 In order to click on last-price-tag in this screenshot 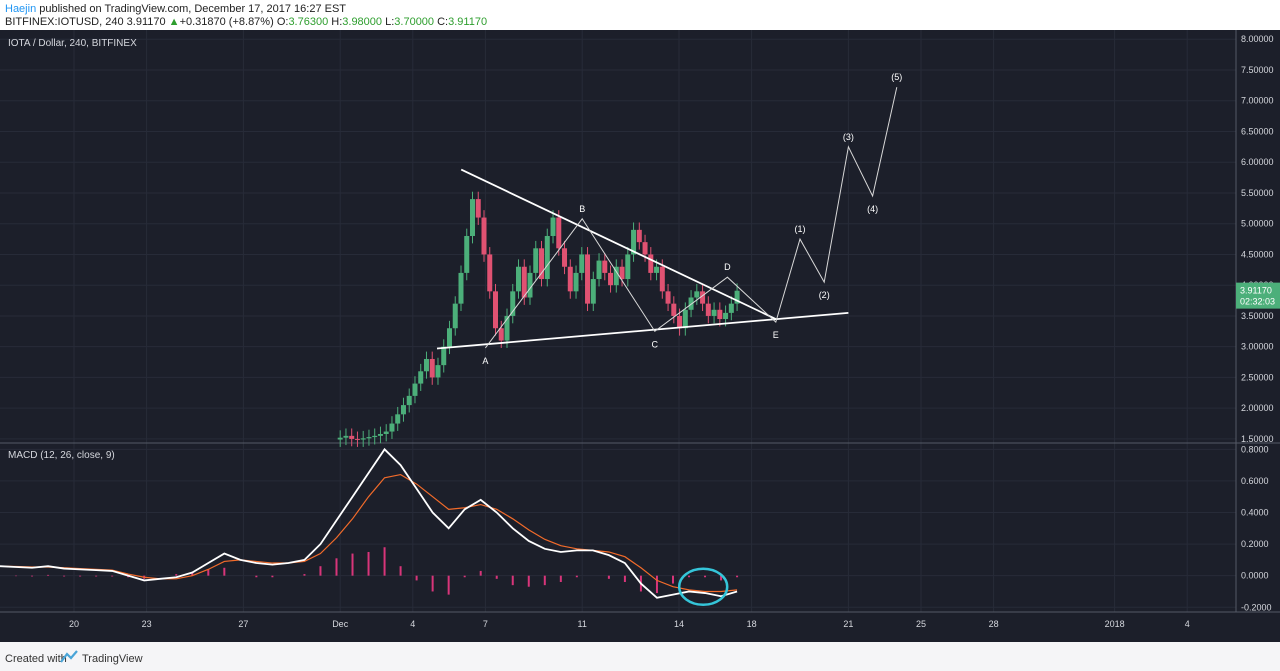, I will do `click(1258, 295)`.